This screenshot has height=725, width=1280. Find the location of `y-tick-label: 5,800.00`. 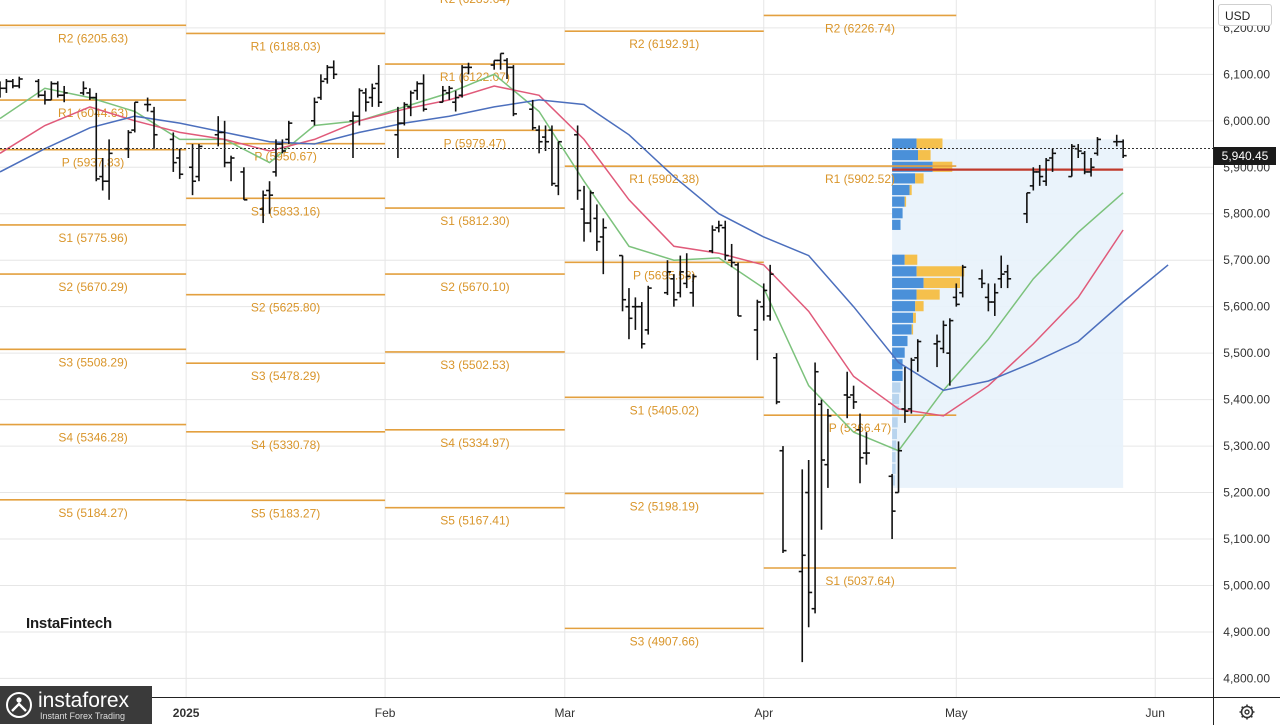

y-tick-label: 5,800.00 is located at coordinates (1246, 214).